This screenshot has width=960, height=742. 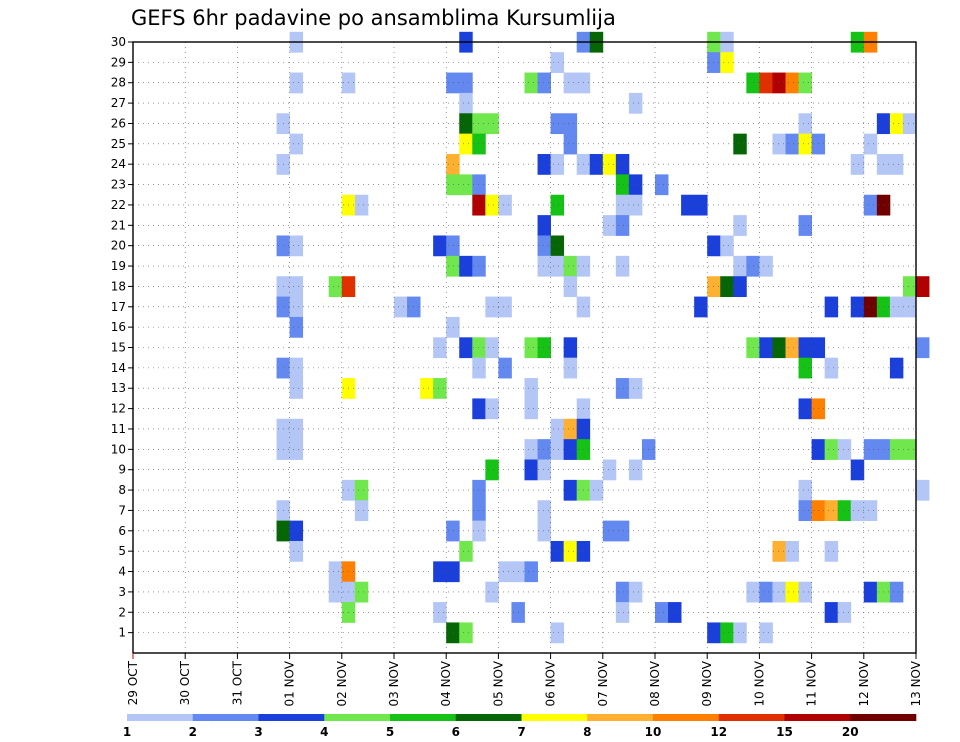 What do you see at coordinates (118, 185) in the screenshot?
I see `y-tick-label: 23` at bounding box center [118, 185].